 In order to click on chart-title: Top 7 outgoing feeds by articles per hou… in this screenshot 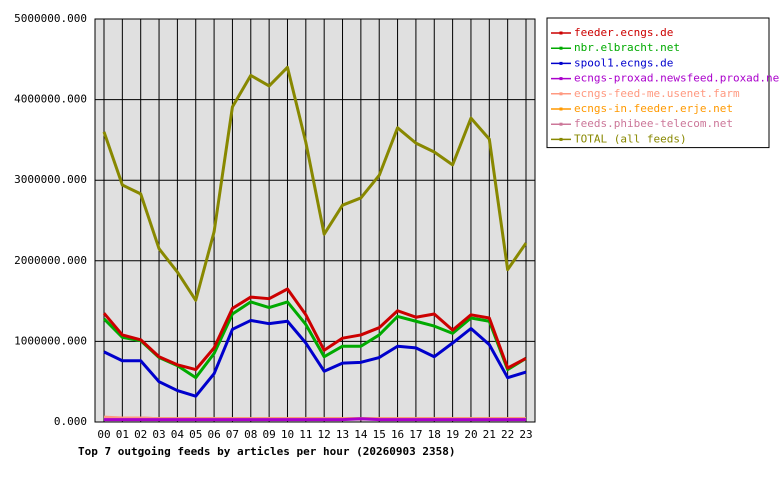, I will do `click(267, 451)`.